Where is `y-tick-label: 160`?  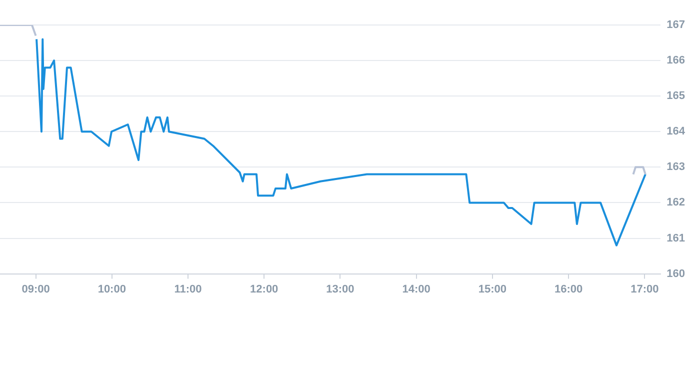 y-tick-label: 160 is located at coordinates (676, 274).